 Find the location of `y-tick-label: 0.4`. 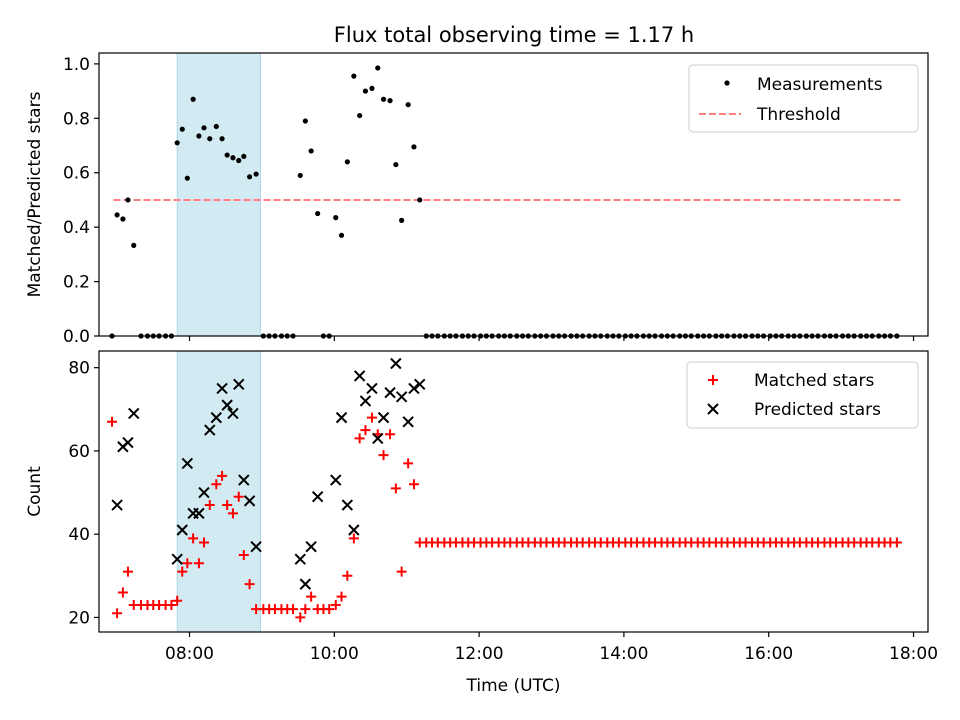

y-tick-label: 0.4 is located at coordinates (76, 228).